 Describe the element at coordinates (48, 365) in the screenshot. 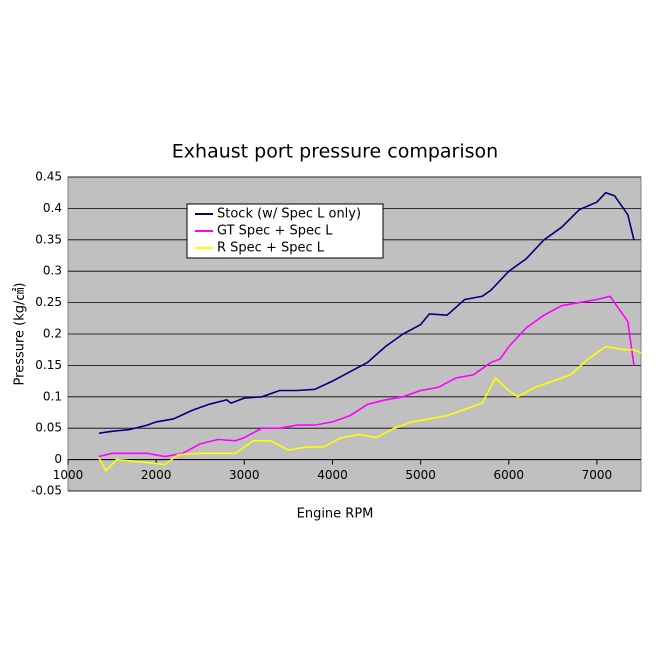

I see `y-tick-label: 0.15` at that location.